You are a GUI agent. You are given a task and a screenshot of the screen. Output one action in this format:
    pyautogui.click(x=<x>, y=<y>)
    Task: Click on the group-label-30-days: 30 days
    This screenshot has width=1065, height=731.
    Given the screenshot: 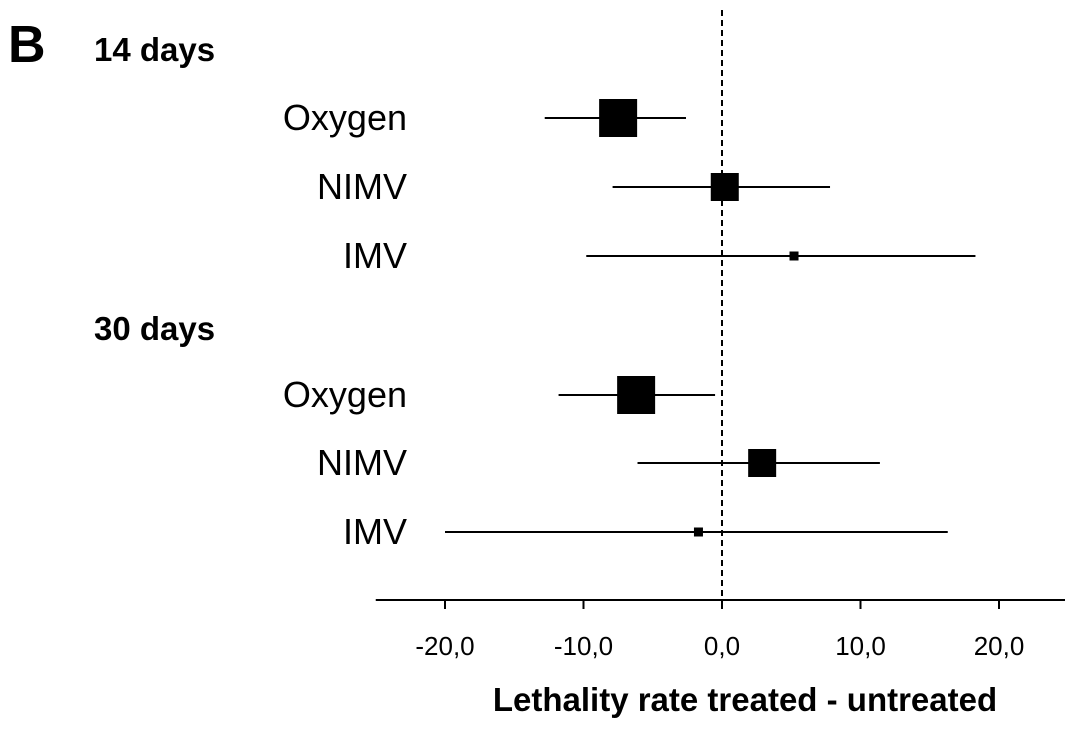 What is the action you would take?
    pyautogui.click(x=154, y=328)
    